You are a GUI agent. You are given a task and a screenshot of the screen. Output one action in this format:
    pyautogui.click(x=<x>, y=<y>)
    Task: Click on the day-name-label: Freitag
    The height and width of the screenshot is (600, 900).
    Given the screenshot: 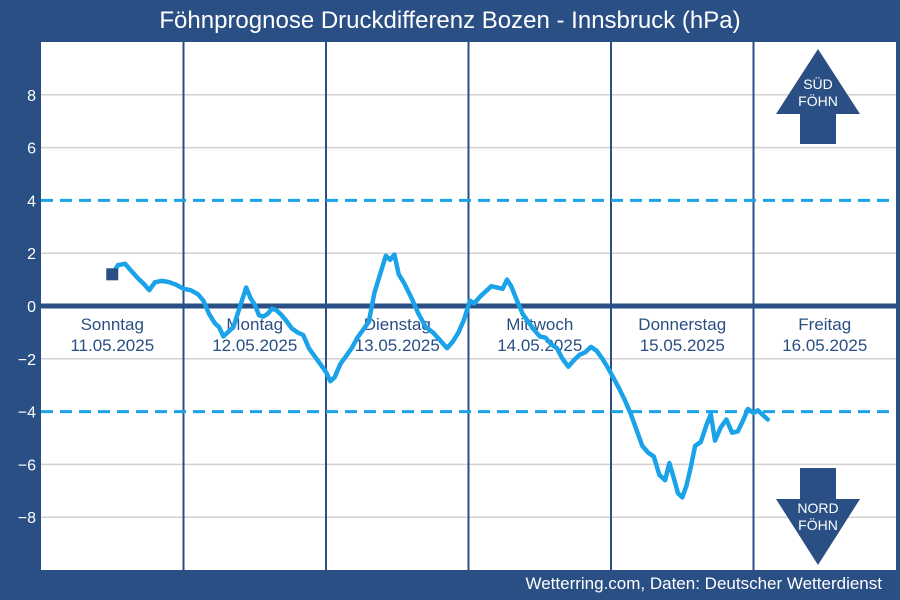 What is the action you would take?
    pyautogui.click(x=824, y=324)
    